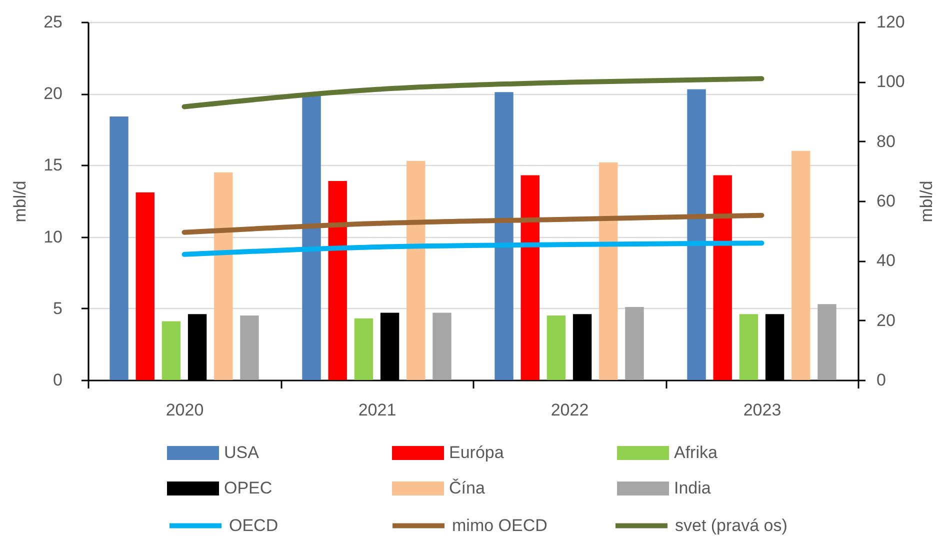  I want to click on legend-label: OPEC, so click(248, 488).